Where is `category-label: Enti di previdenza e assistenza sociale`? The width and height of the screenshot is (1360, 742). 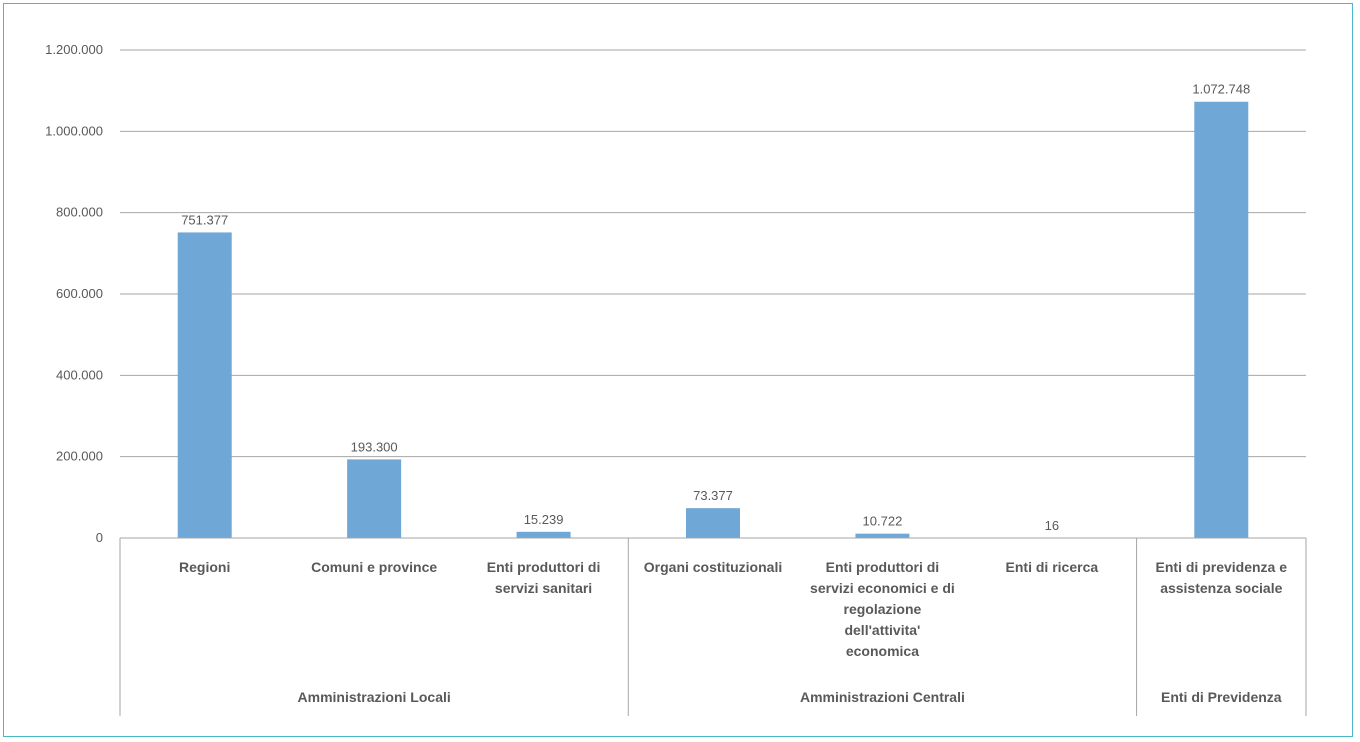 category-label: Enti di previdenza e assistenza sociale is located at coordinates (1222, 577).